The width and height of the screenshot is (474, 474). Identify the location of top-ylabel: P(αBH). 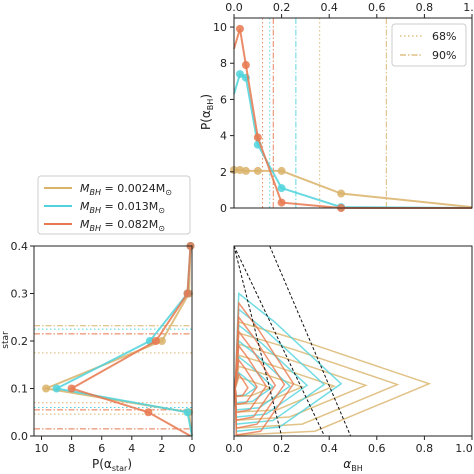
(207, 112).